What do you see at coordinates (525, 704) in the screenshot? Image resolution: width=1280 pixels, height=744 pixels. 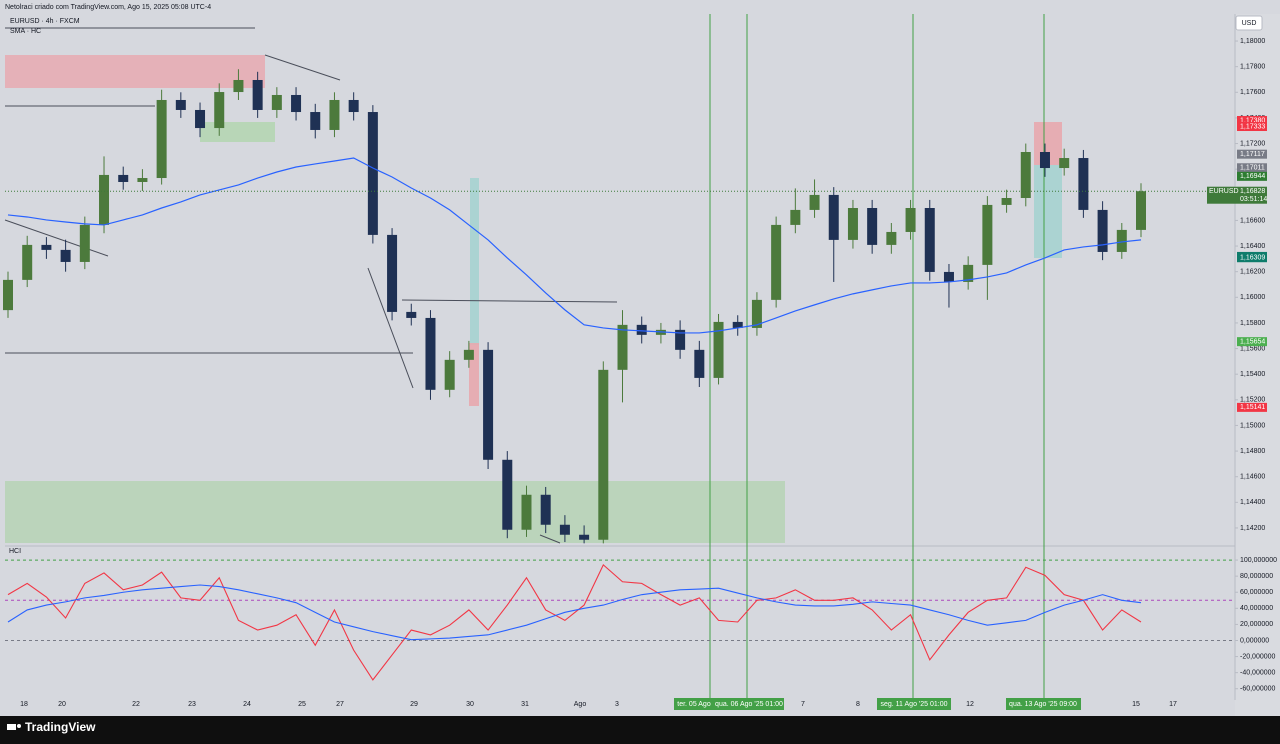 I see `x-tick-label: 31` at bounding box center [525, 704].